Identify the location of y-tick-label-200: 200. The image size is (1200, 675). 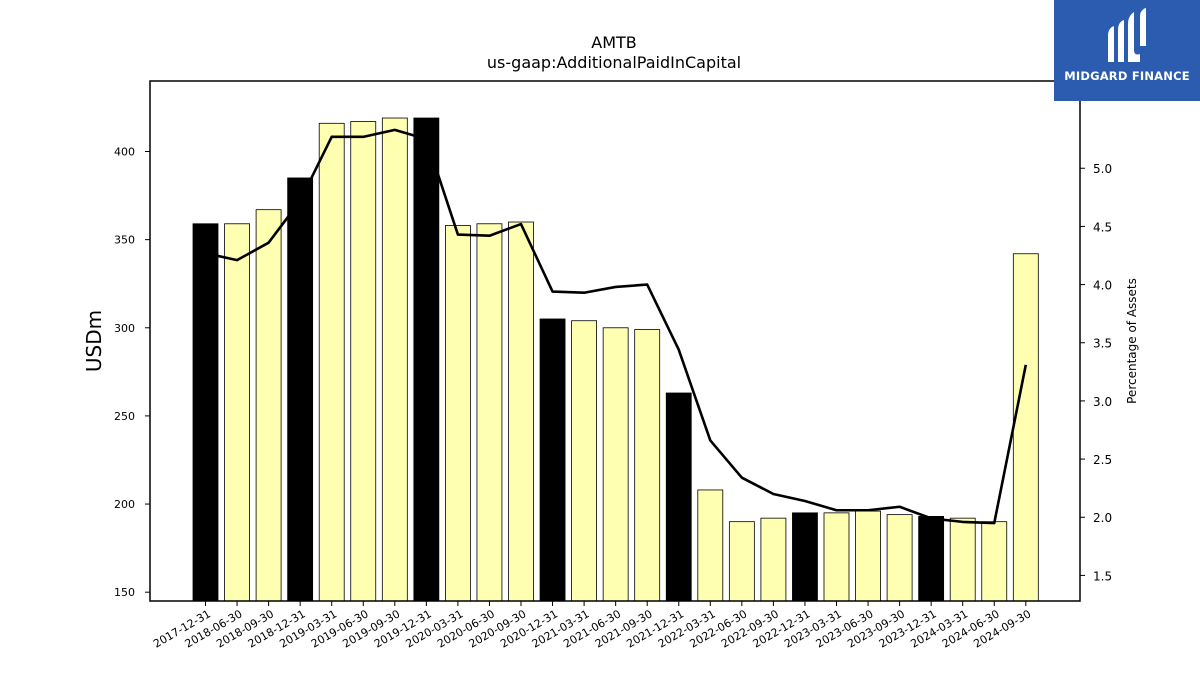
(124, 504).